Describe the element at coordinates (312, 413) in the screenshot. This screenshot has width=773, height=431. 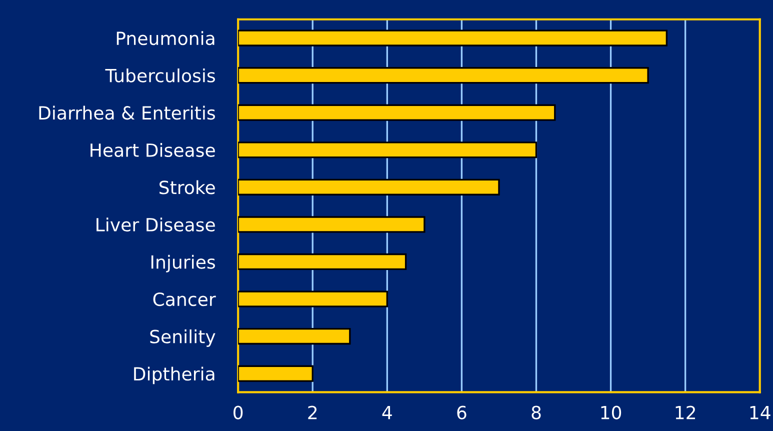
I see `x-tick-label: 2` at that location.